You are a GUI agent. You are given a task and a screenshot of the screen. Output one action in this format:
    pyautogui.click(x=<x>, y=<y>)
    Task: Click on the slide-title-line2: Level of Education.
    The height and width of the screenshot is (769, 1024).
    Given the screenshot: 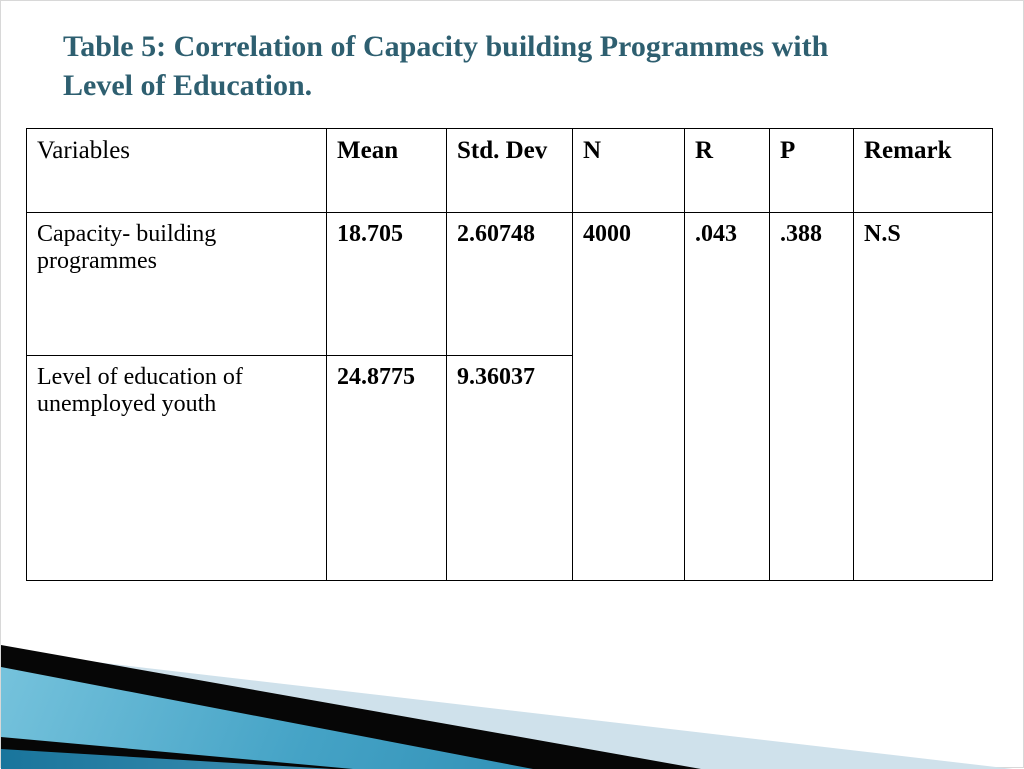 What is the action you would take?
    pyautogui.click(x=188, y=85)
    